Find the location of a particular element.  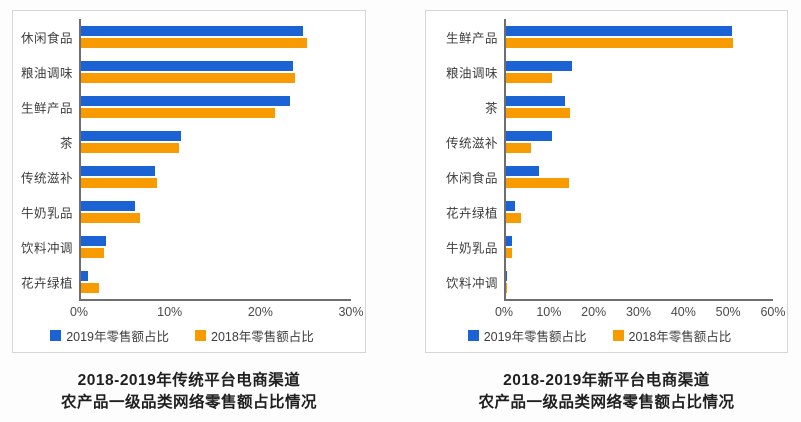

chart-title-line-1: 2018-2019年传统平台电商渠道 is located at coordinates (189, 380).